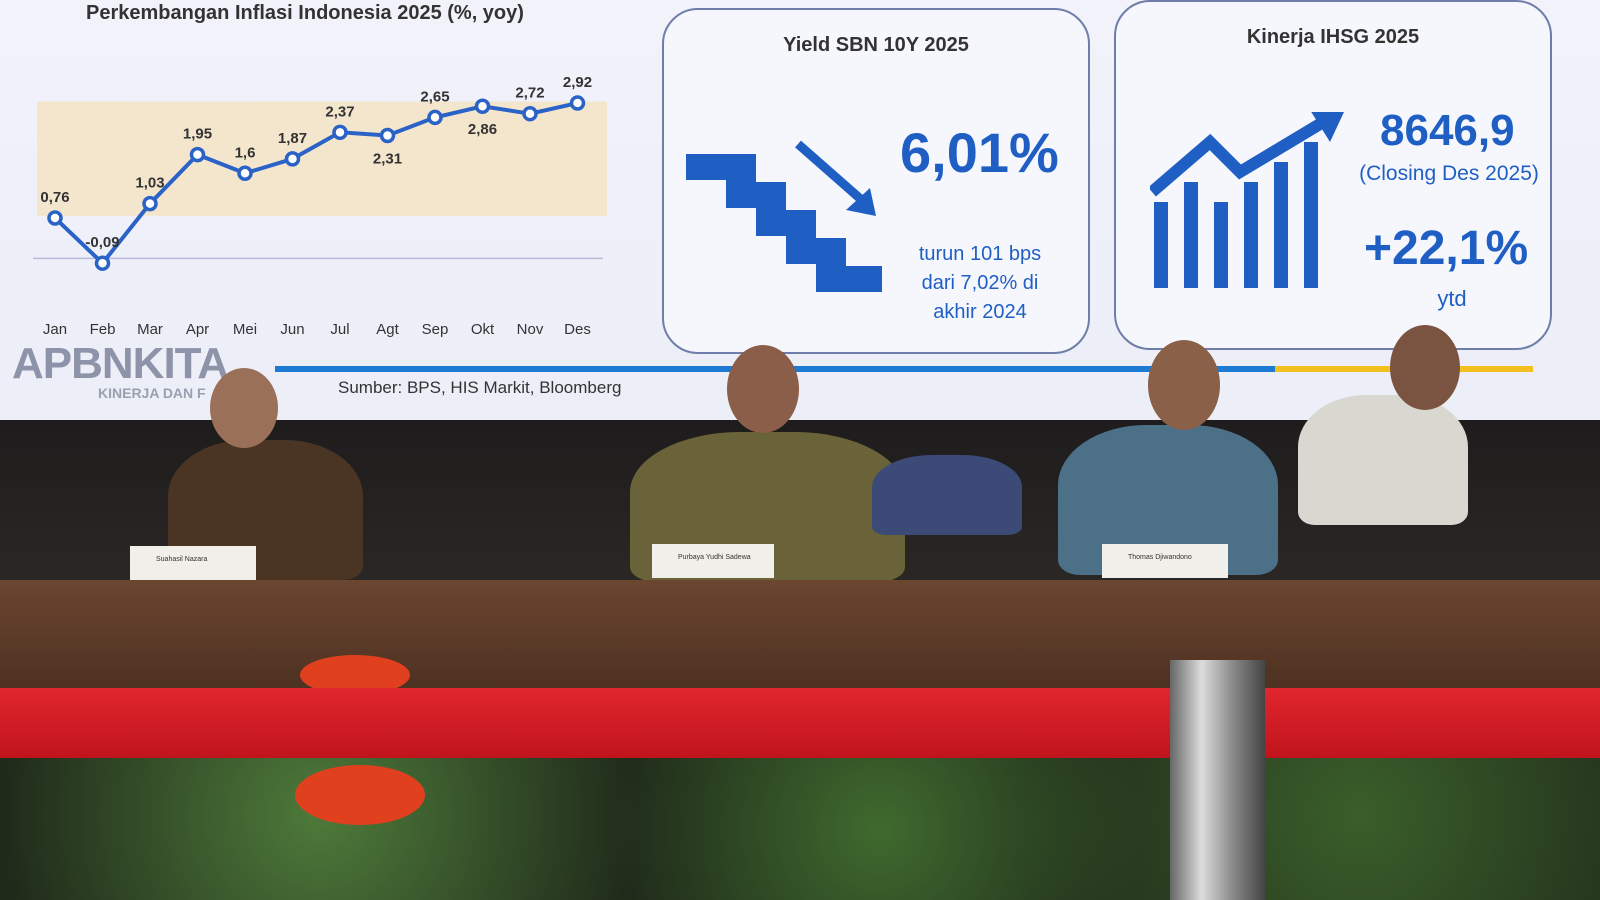 Image resolution: width=1600 pixels, height=900 pixels. Describe the element at coordinates (980, 254) in the screenshot. I see `yield-note-line: turun 101 bps` at that location.